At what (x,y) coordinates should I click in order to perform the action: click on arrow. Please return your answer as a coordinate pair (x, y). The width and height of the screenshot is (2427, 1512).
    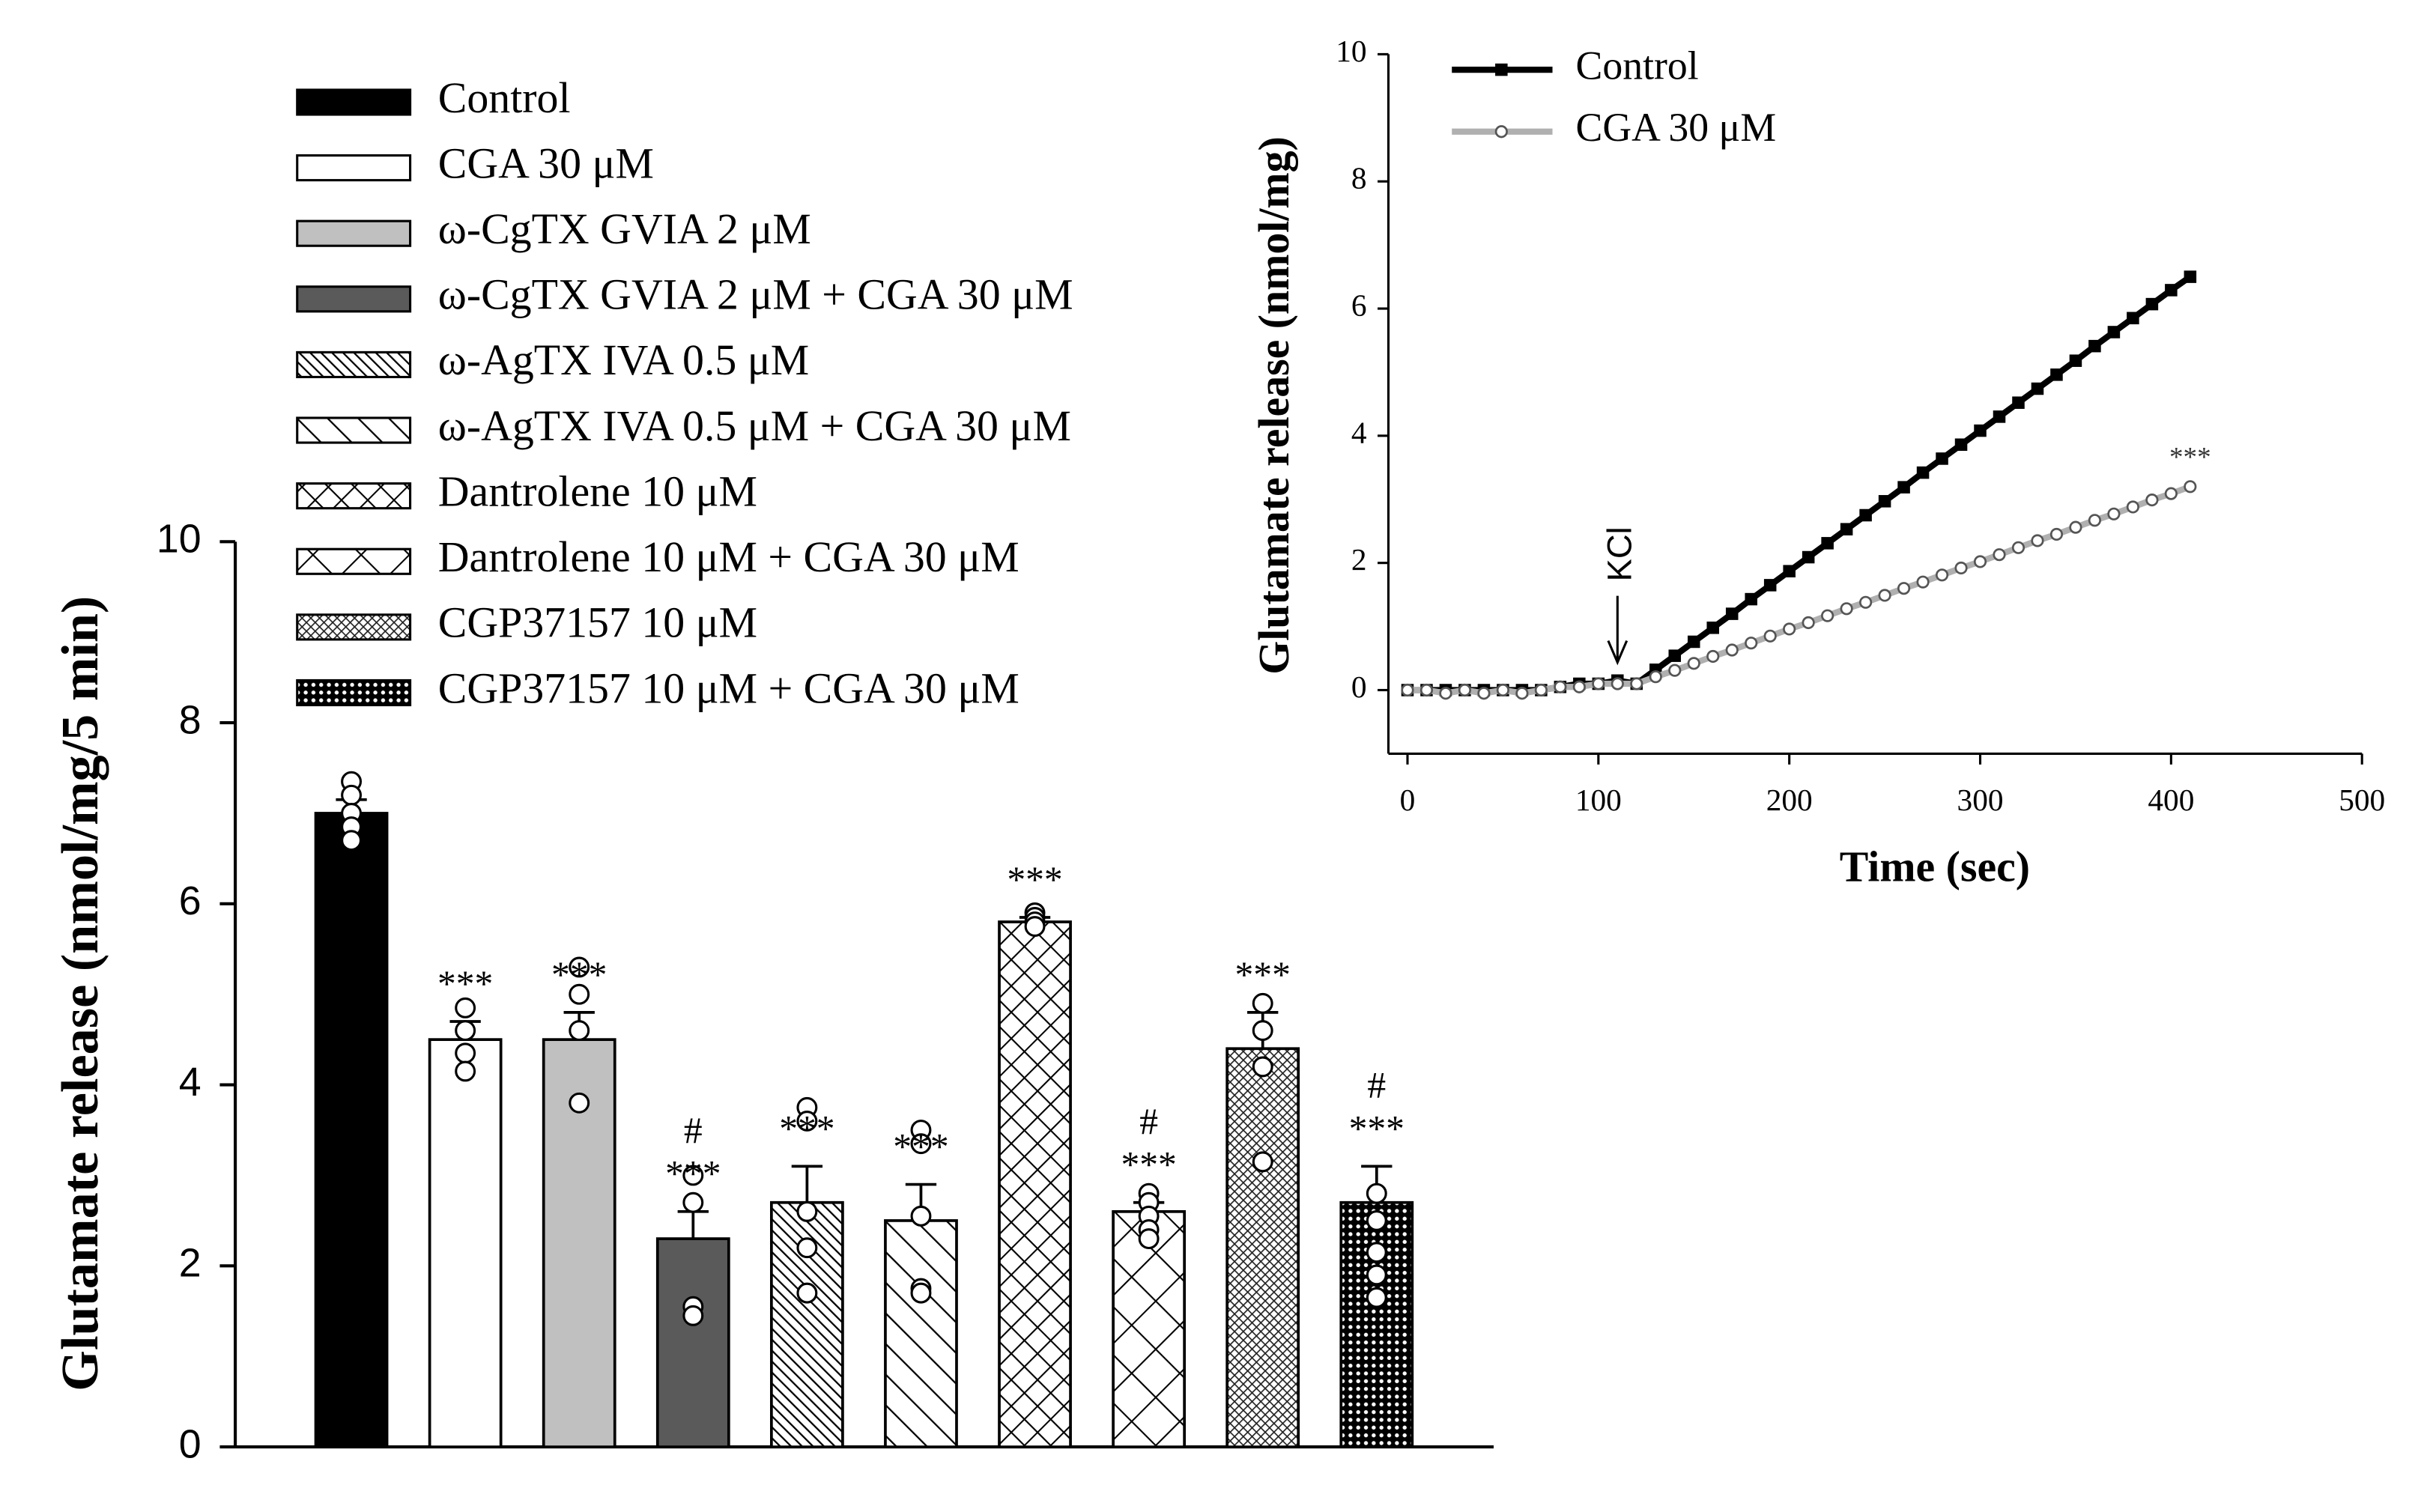
    Looking at the image, I should click on (1617, 630).